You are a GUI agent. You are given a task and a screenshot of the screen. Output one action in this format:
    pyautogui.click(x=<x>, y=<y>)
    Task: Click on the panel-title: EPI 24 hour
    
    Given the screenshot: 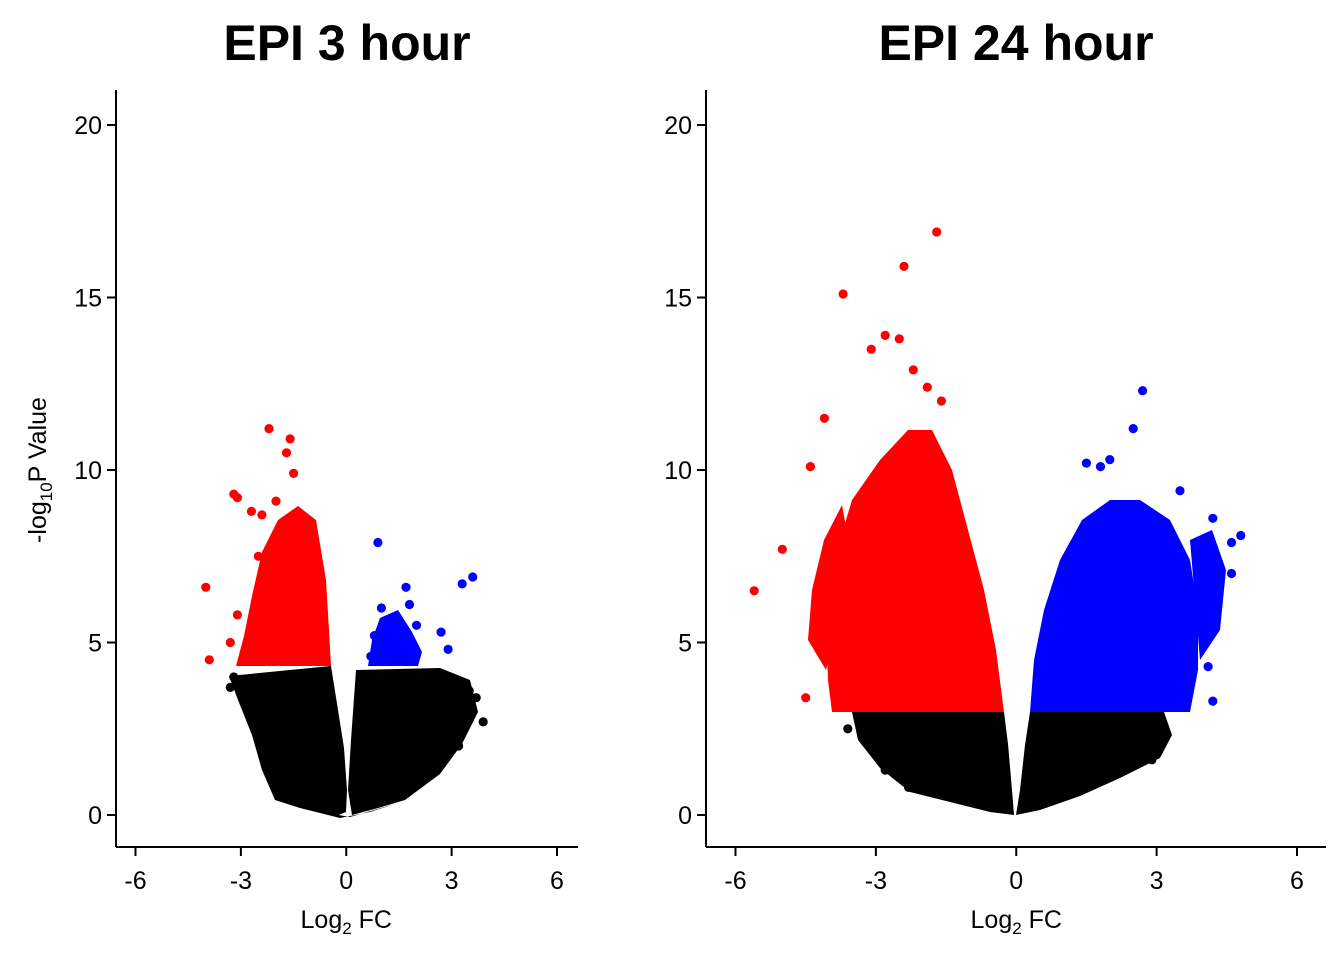 What is the action you would take?
    pyautogui.click(x=1015, y=43)
    